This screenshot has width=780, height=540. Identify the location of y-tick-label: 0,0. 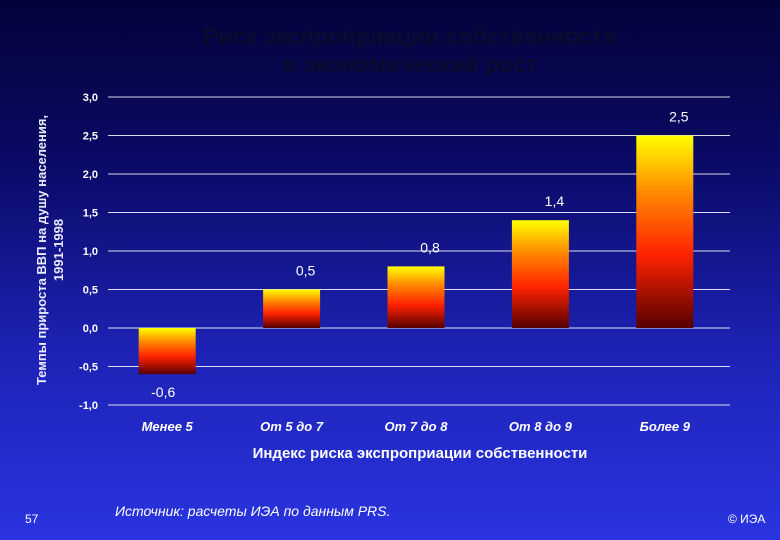
(90, 329).